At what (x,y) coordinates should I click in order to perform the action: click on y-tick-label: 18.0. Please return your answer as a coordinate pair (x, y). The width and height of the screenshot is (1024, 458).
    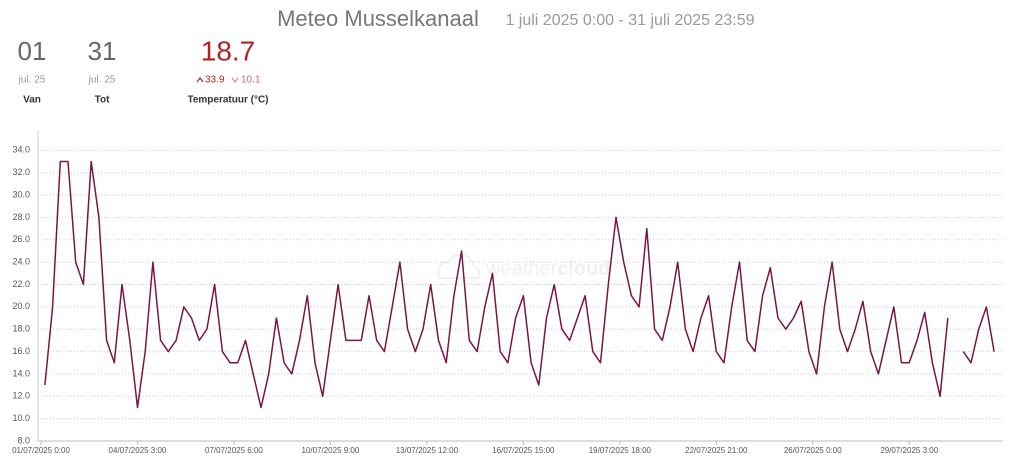
    Looking at the image, I should click on (21, 329).